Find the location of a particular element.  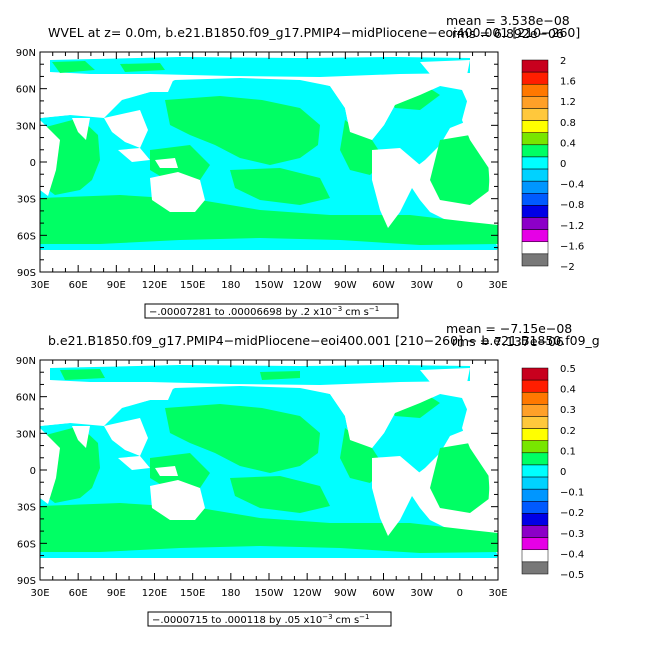

colorbar-label: 0.8 is located at coordinates (568, 123).